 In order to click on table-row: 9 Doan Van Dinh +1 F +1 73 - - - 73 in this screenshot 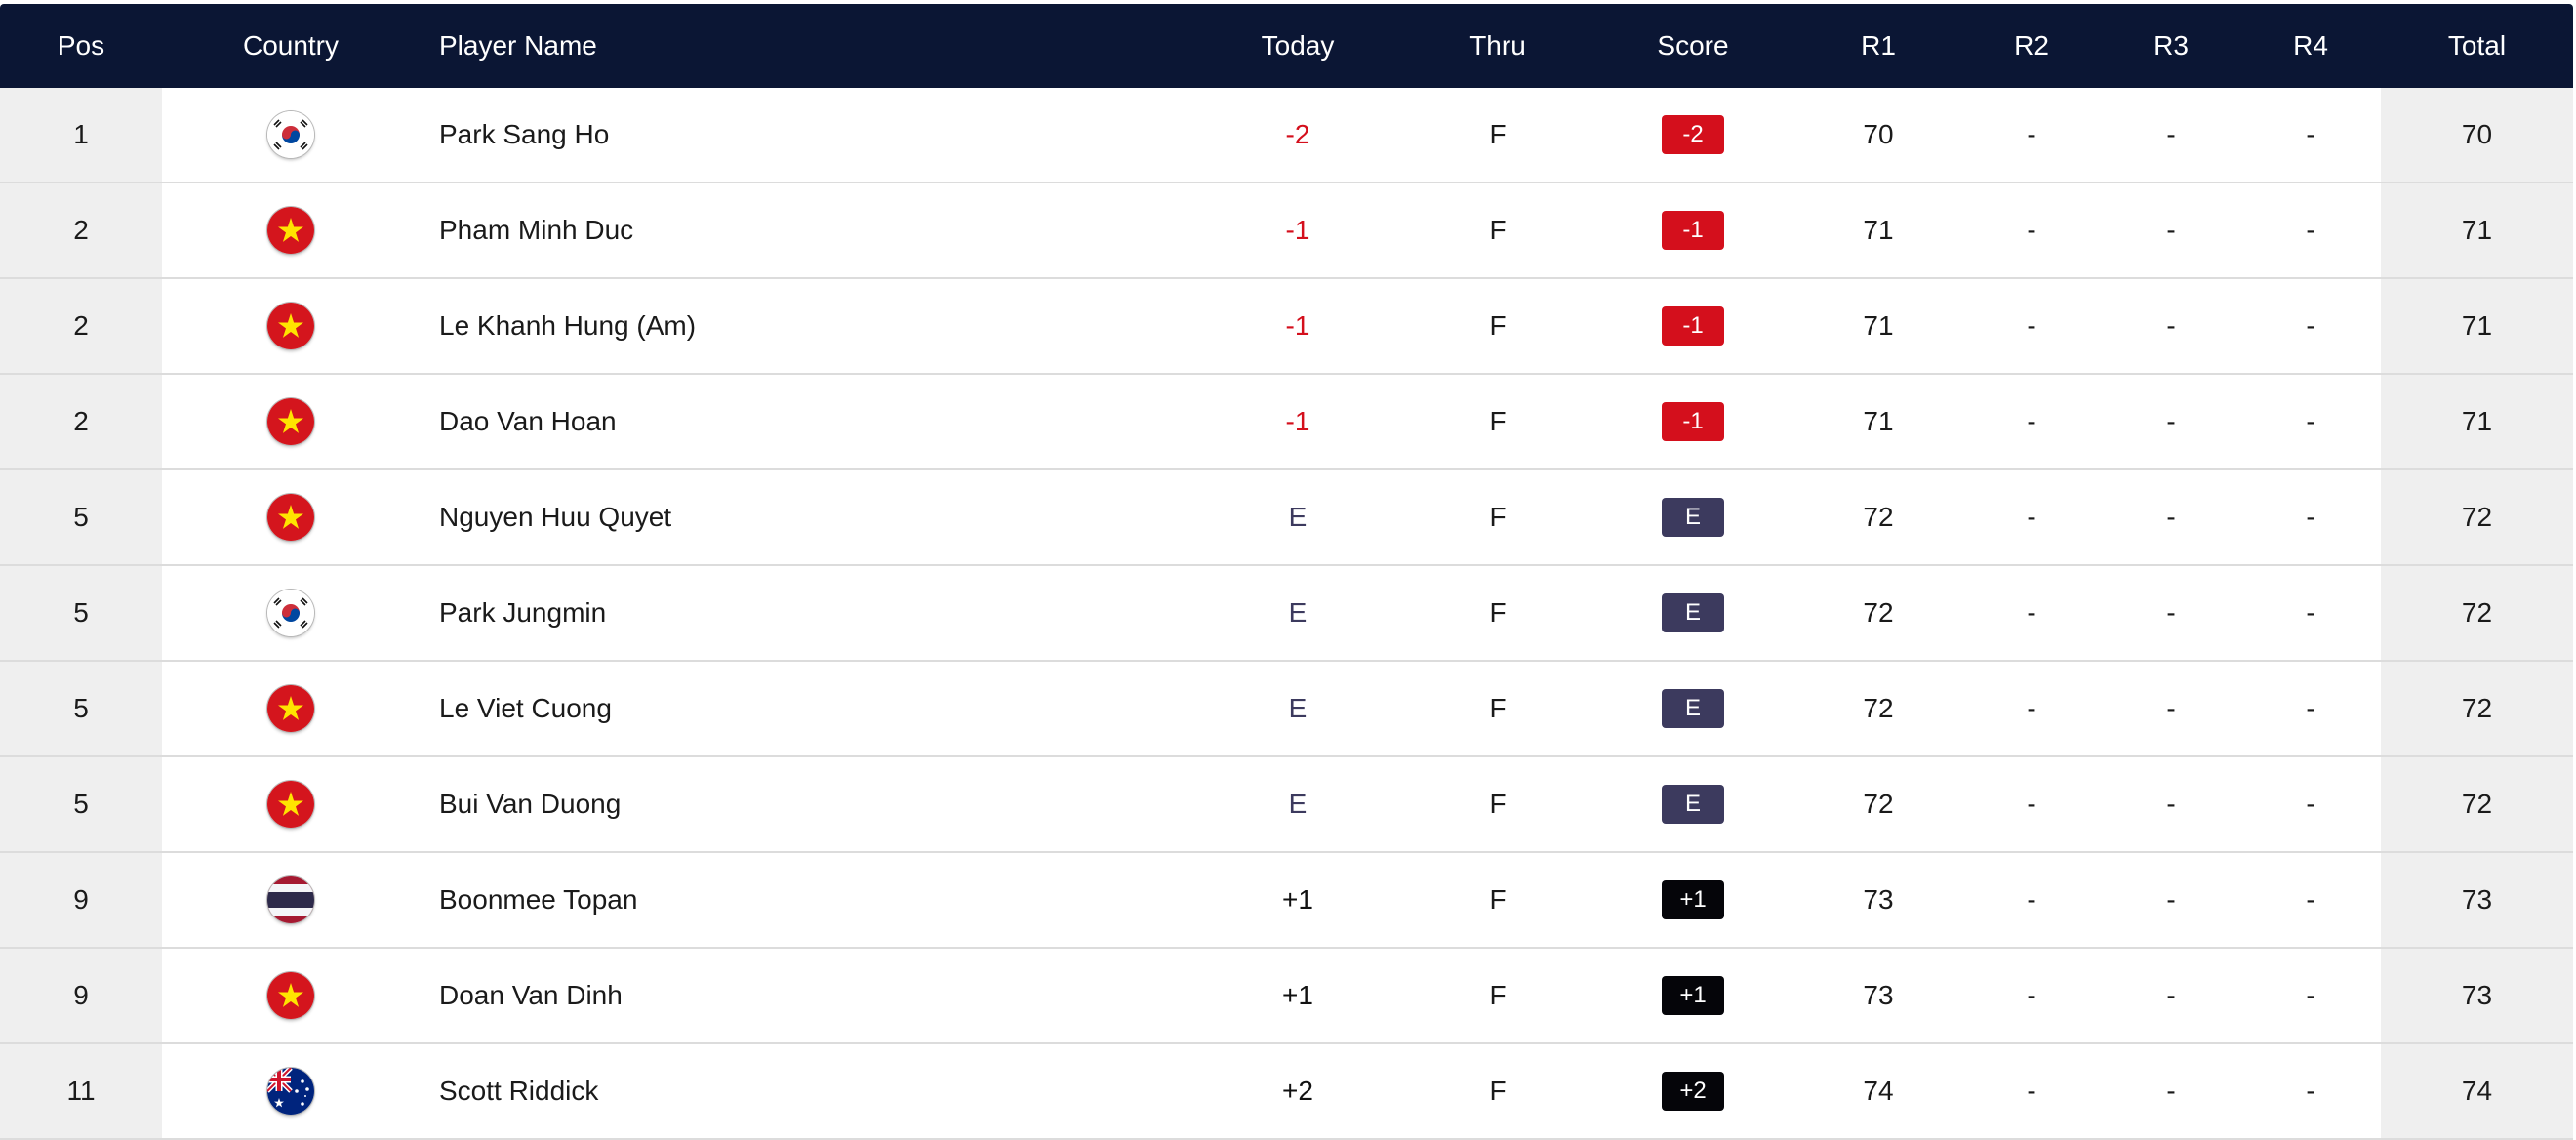, I will do `click(1286, 997)`.